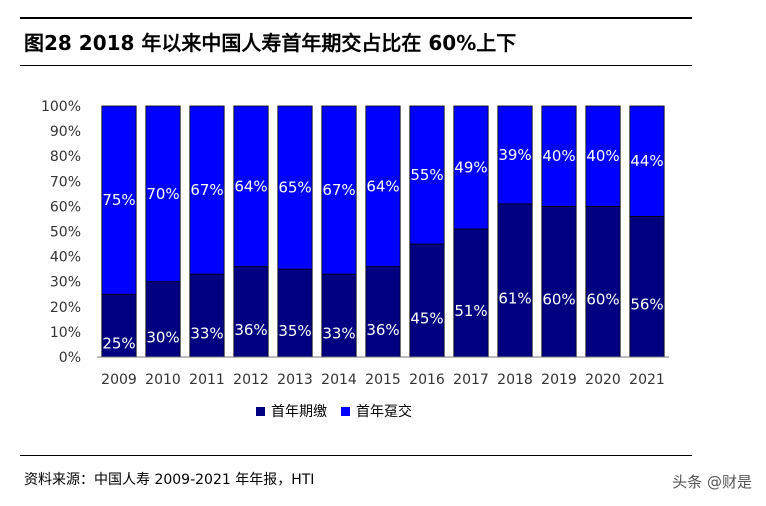 This screenshot has width=766, height=506. Describe the element at coordinates (65, 233) in the screenshot. I see `y-tick-label: 50%` at that location.